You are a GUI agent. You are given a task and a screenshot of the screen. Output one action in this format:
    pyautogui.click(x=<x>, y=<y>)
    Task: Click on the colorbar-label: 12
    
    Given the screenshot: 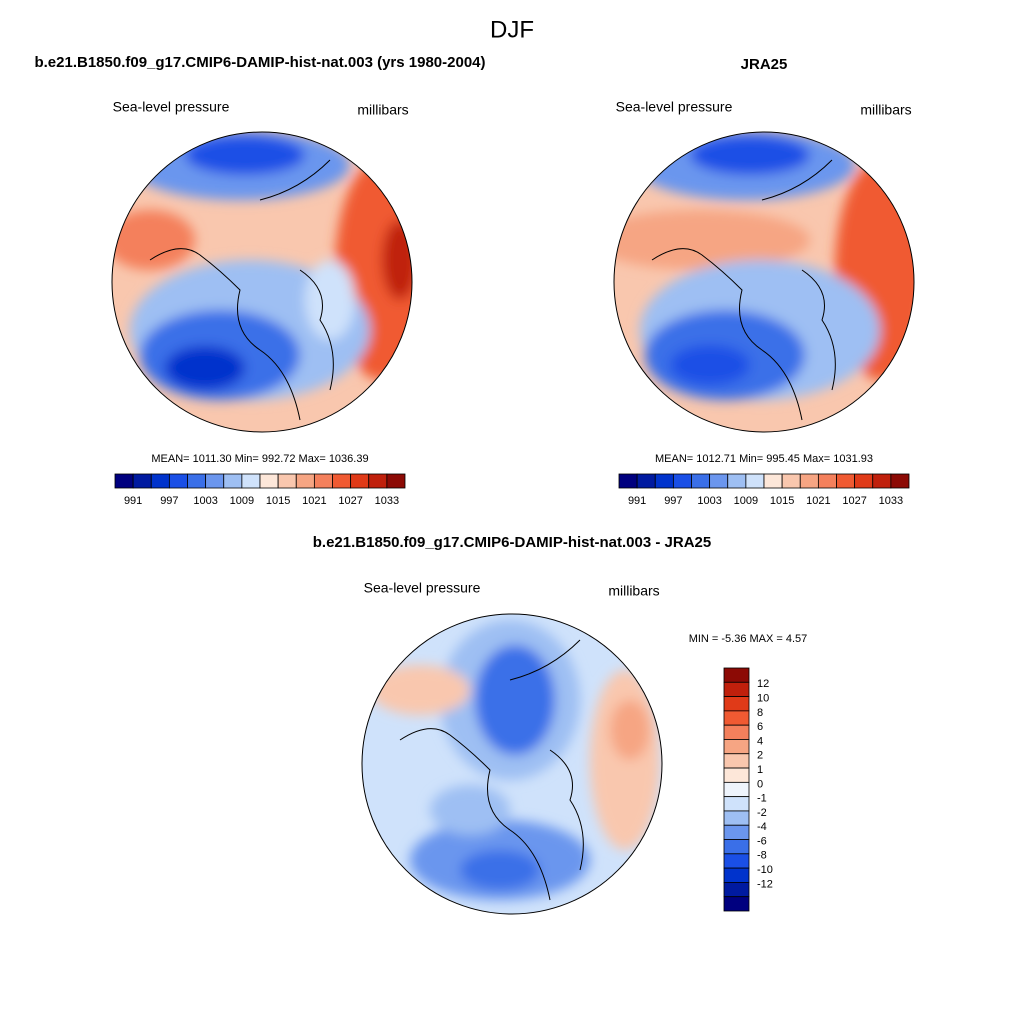 What is the action you would take?
    pyautogui.click(x=763, y=684)
    